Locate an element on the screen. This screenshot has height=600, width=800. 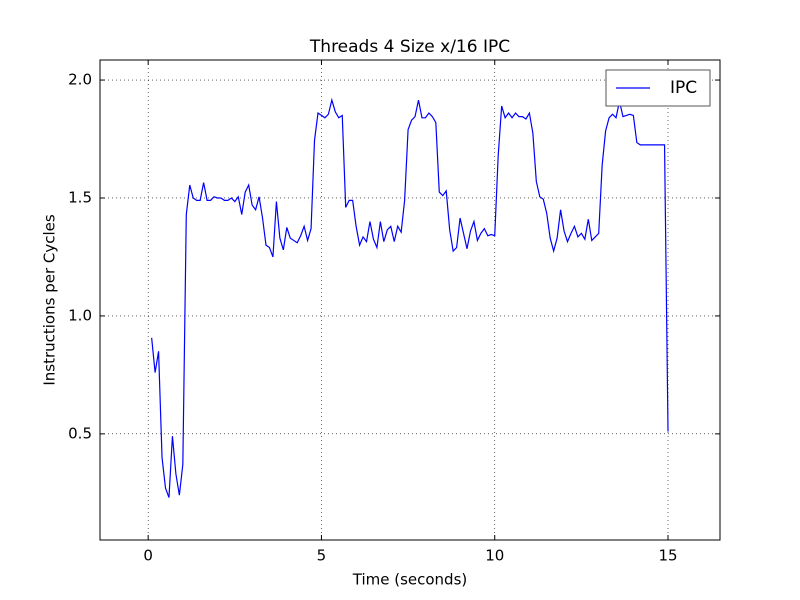
y-tick-label: 0.5 is located at coordinates (80, 433).